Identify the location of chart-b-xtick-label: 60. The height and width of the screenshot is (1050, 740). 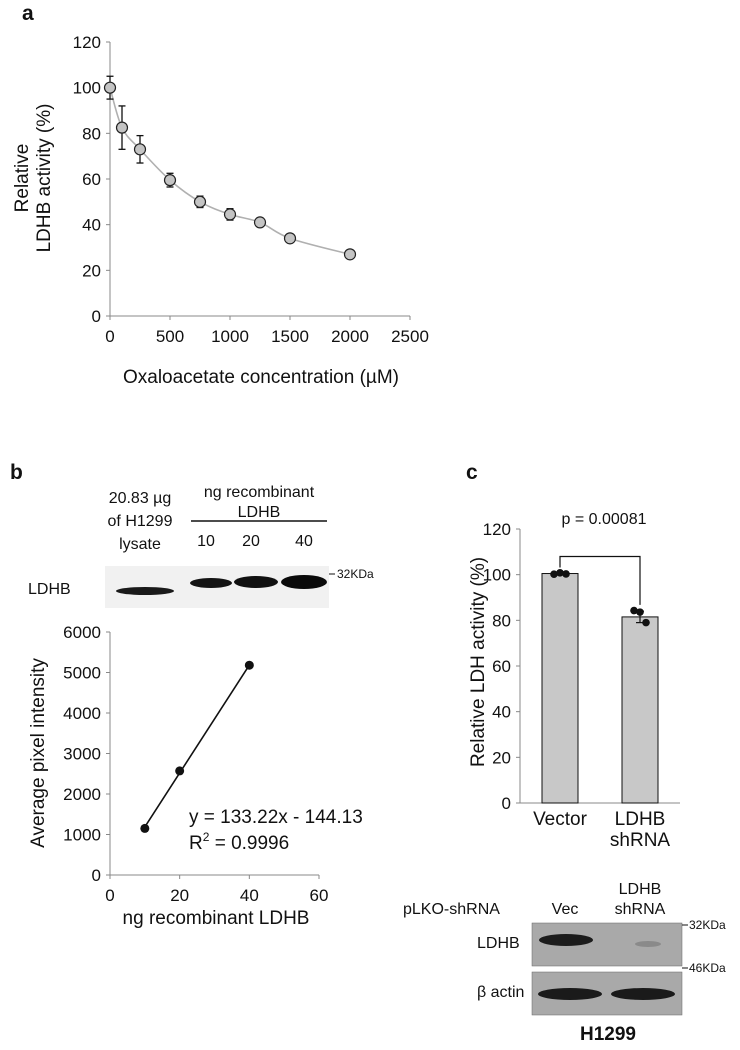
(319, 895).